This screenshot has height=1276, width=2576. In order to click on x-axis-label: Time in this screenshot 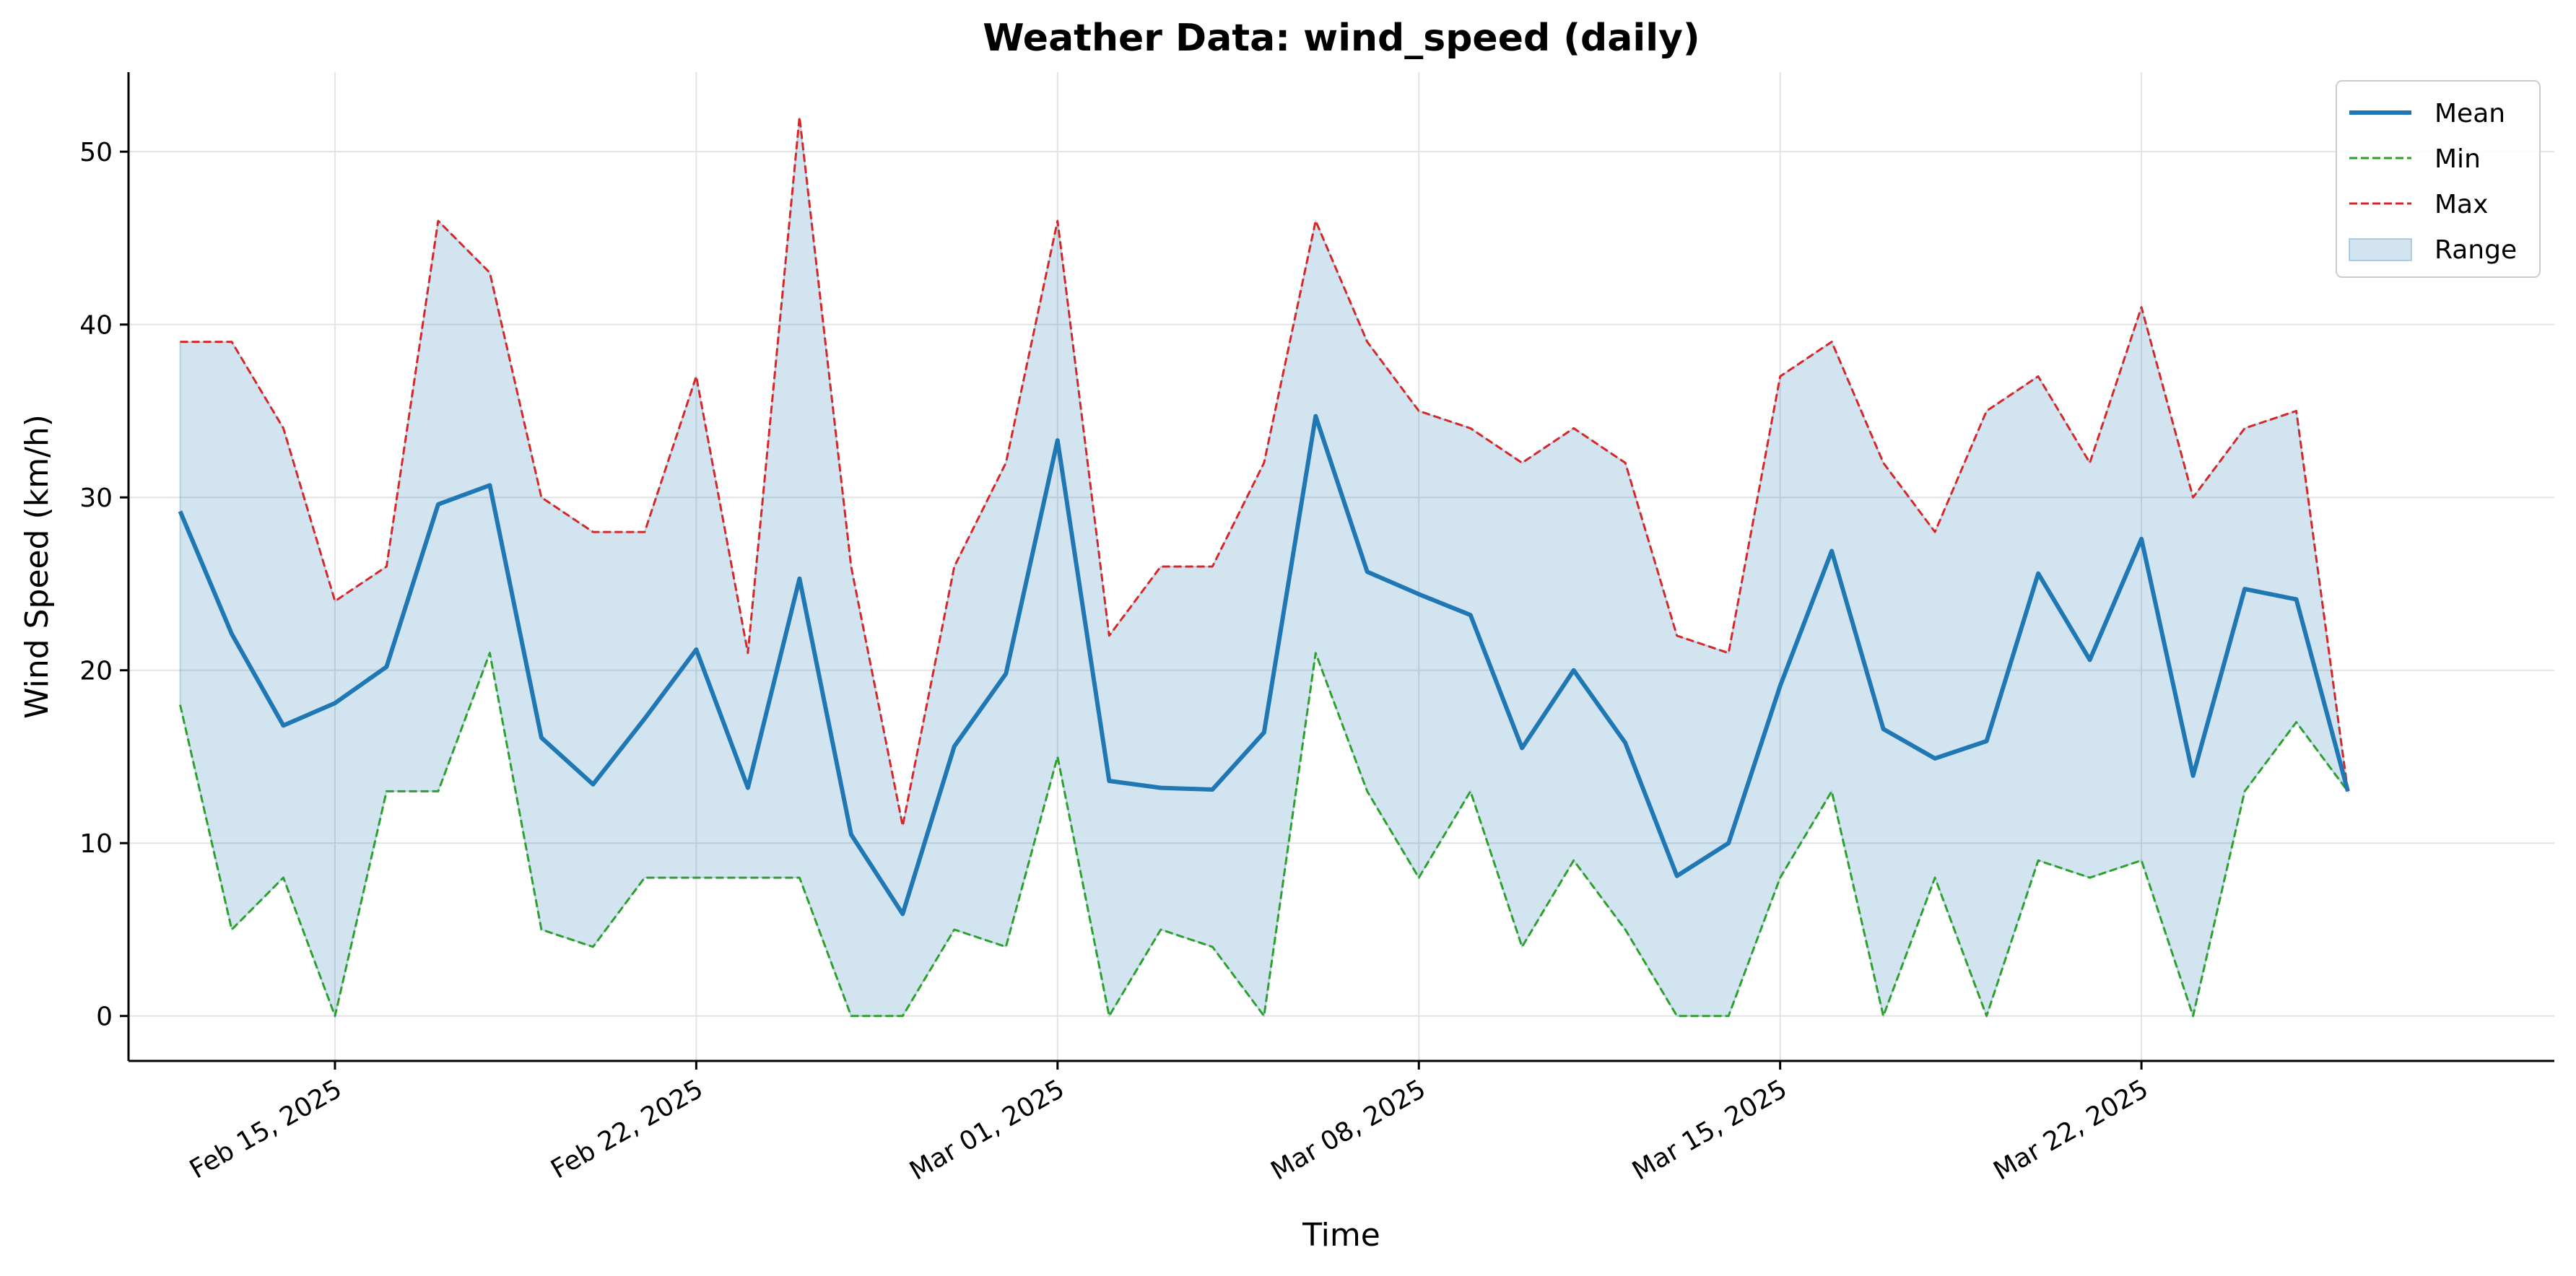, I will do `click(1341, 1235)`.